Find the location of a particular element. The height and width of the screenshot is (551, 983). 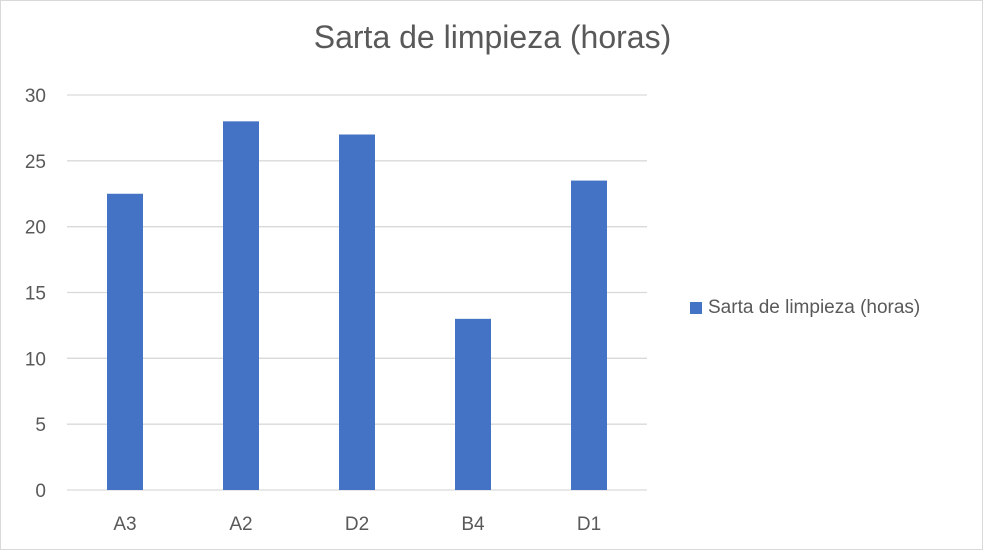

bar-d2 is located at coordinates (357, 312).